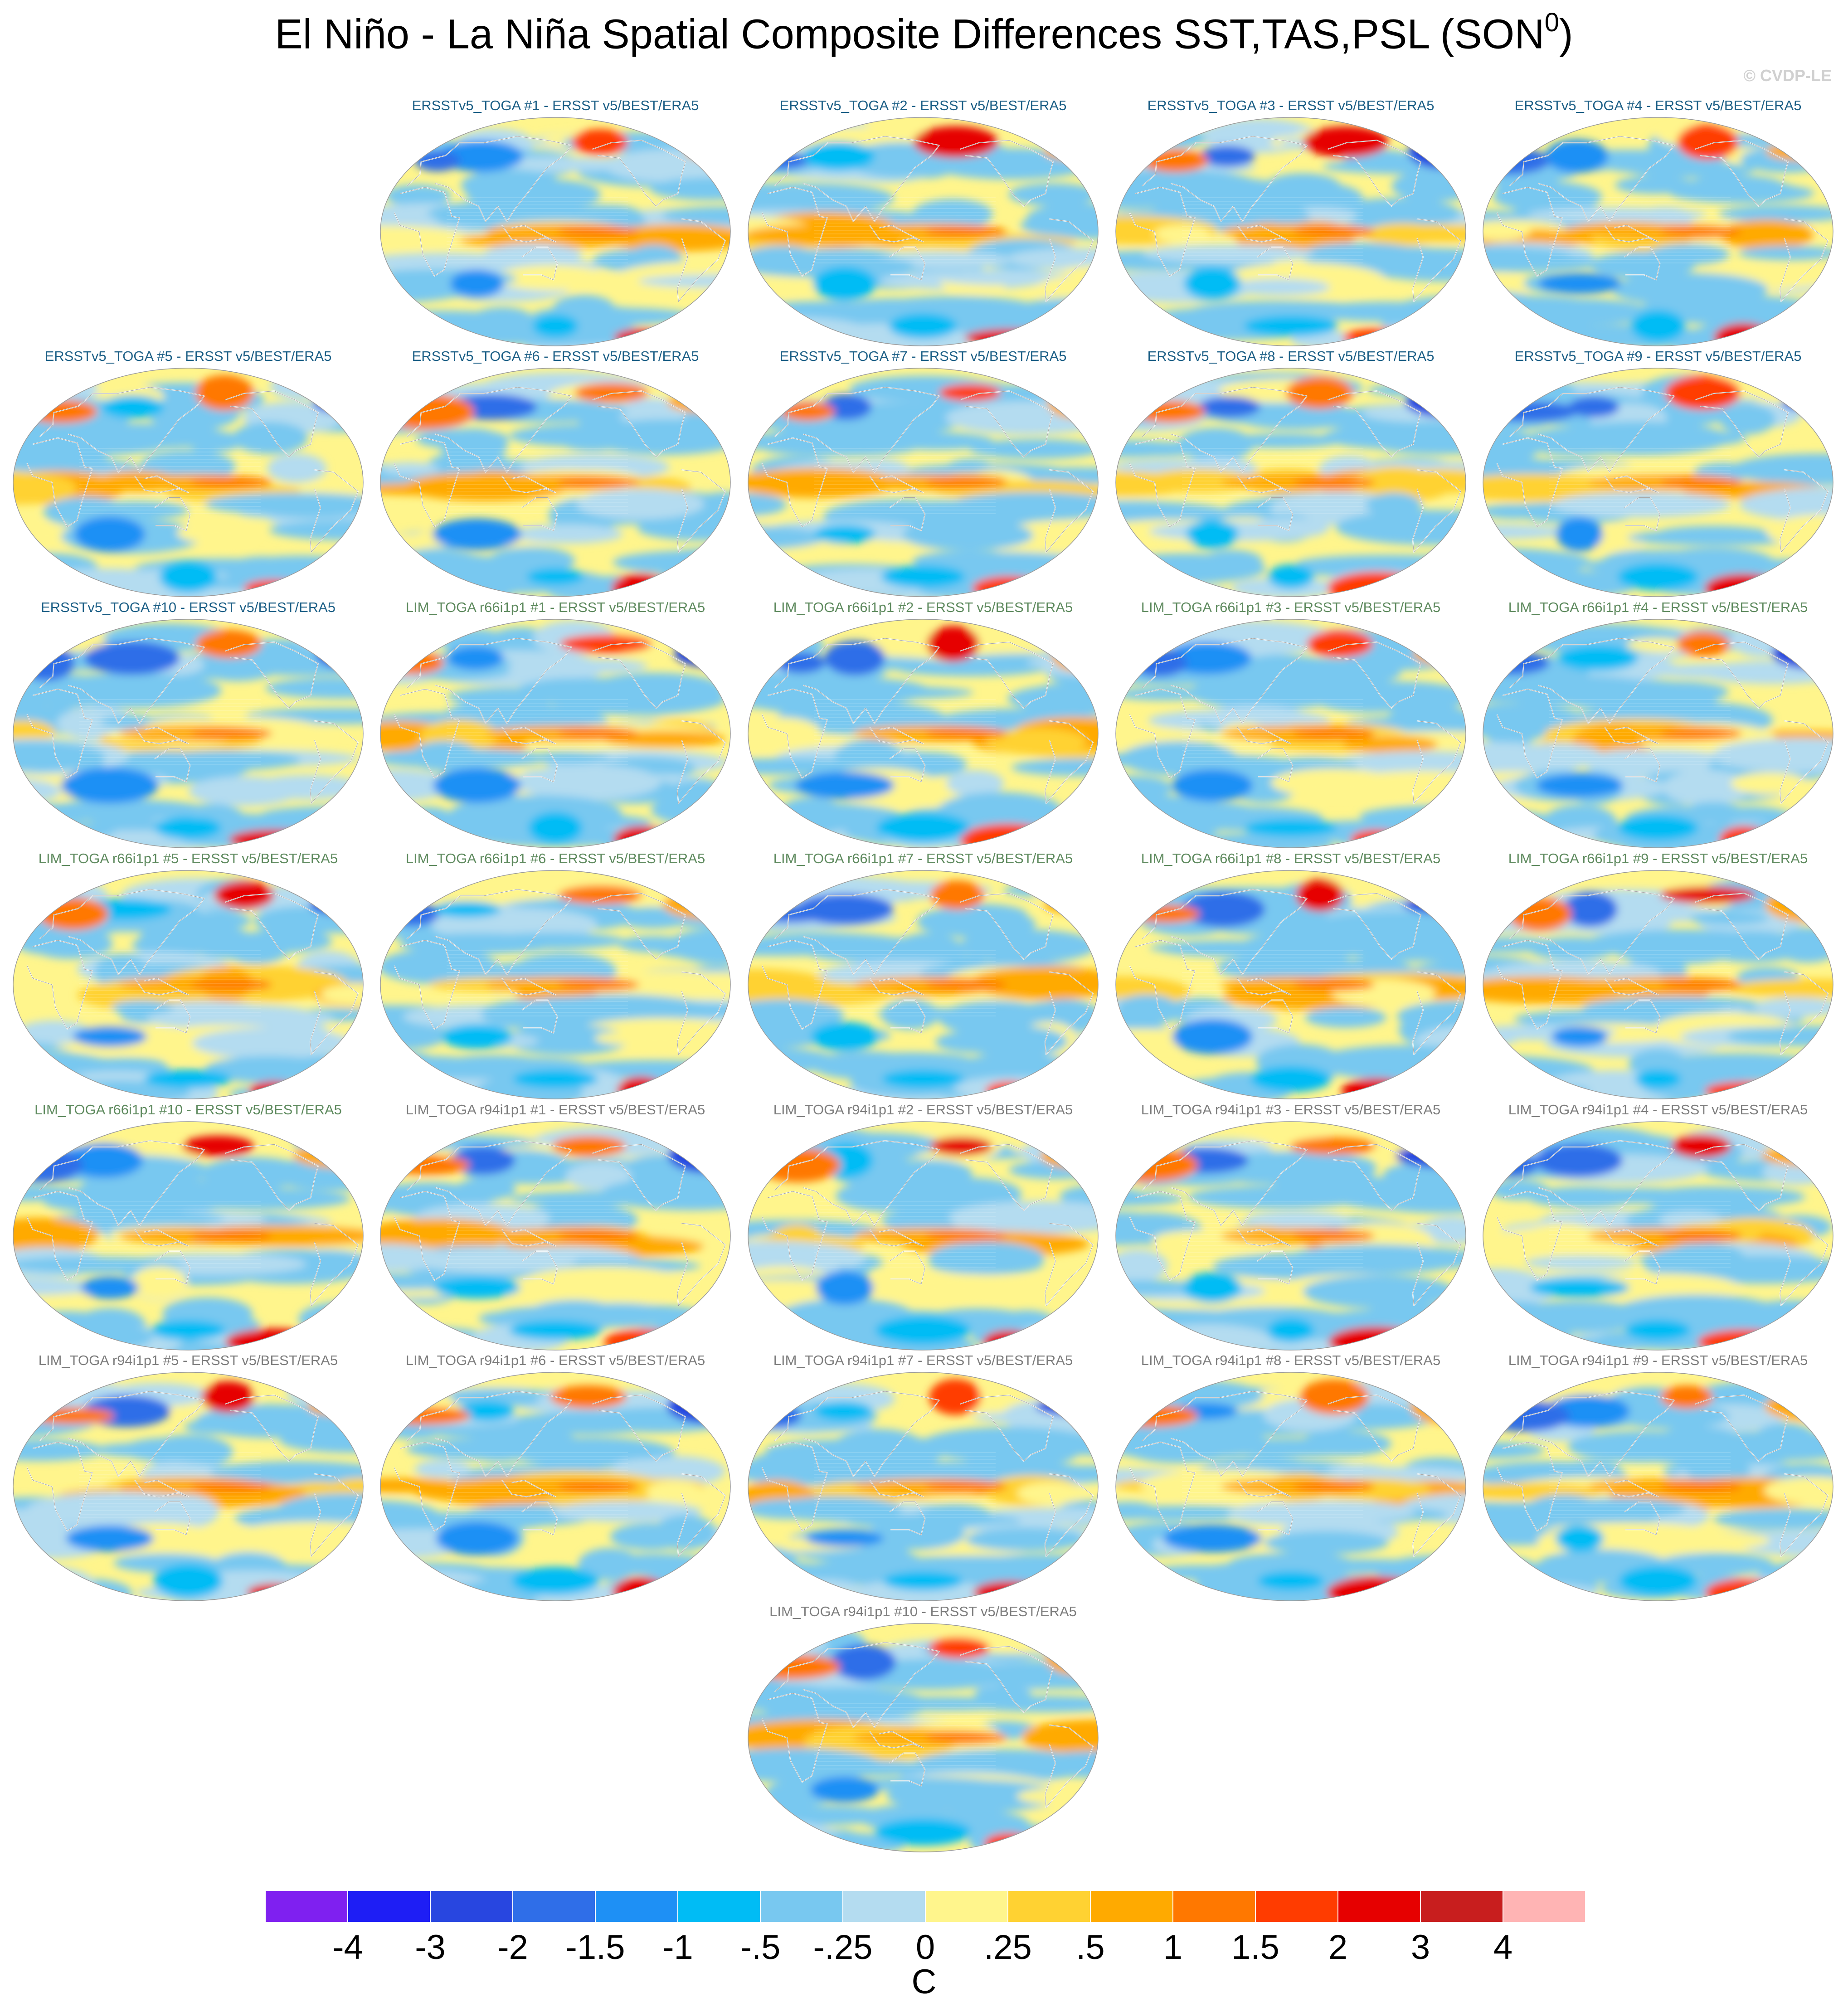  What do you see at coordinates (1658, 1360) in the screenshot?
I see `panel-title: LIM_TOGA r94i1p1 #9 - ERSST v5/BEST/ERA5` at bounding box center [1658, 1360].